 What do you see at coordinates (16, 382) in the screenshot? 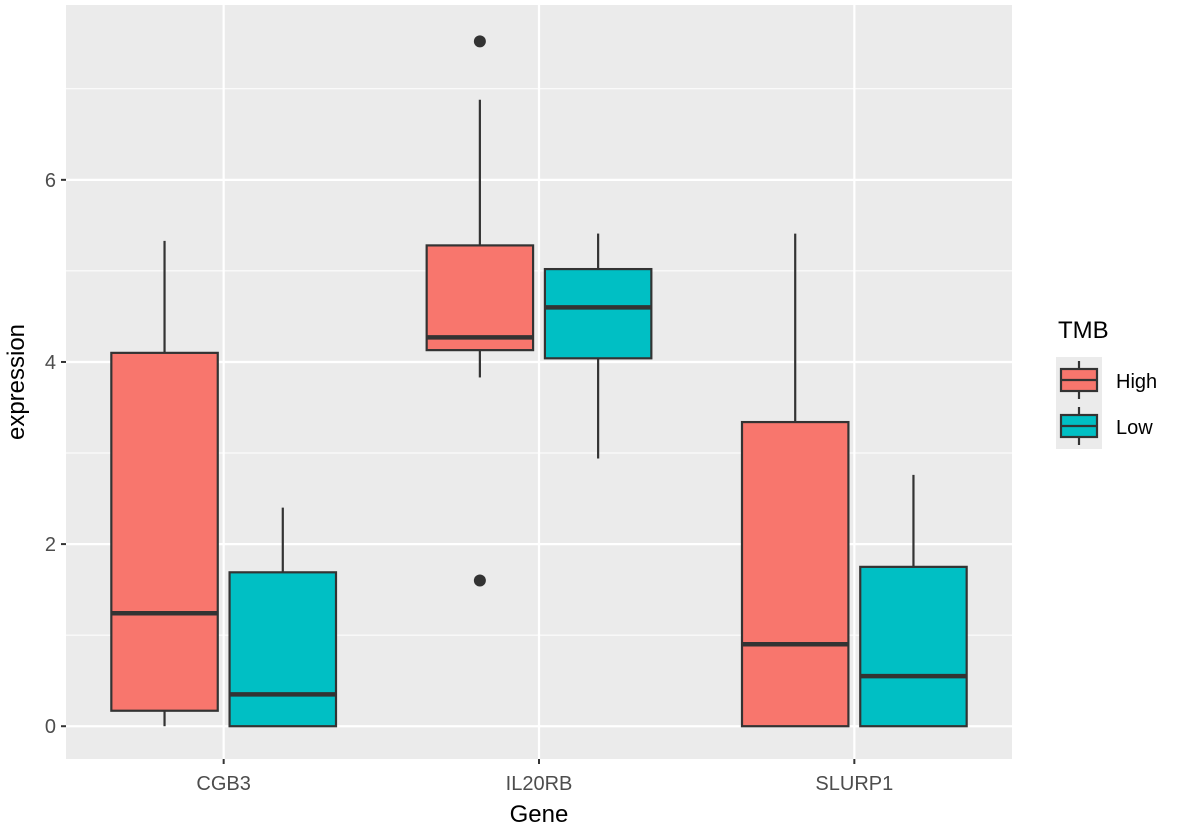
I see `y-axis-title: expression` at bounding box center [16, 382].